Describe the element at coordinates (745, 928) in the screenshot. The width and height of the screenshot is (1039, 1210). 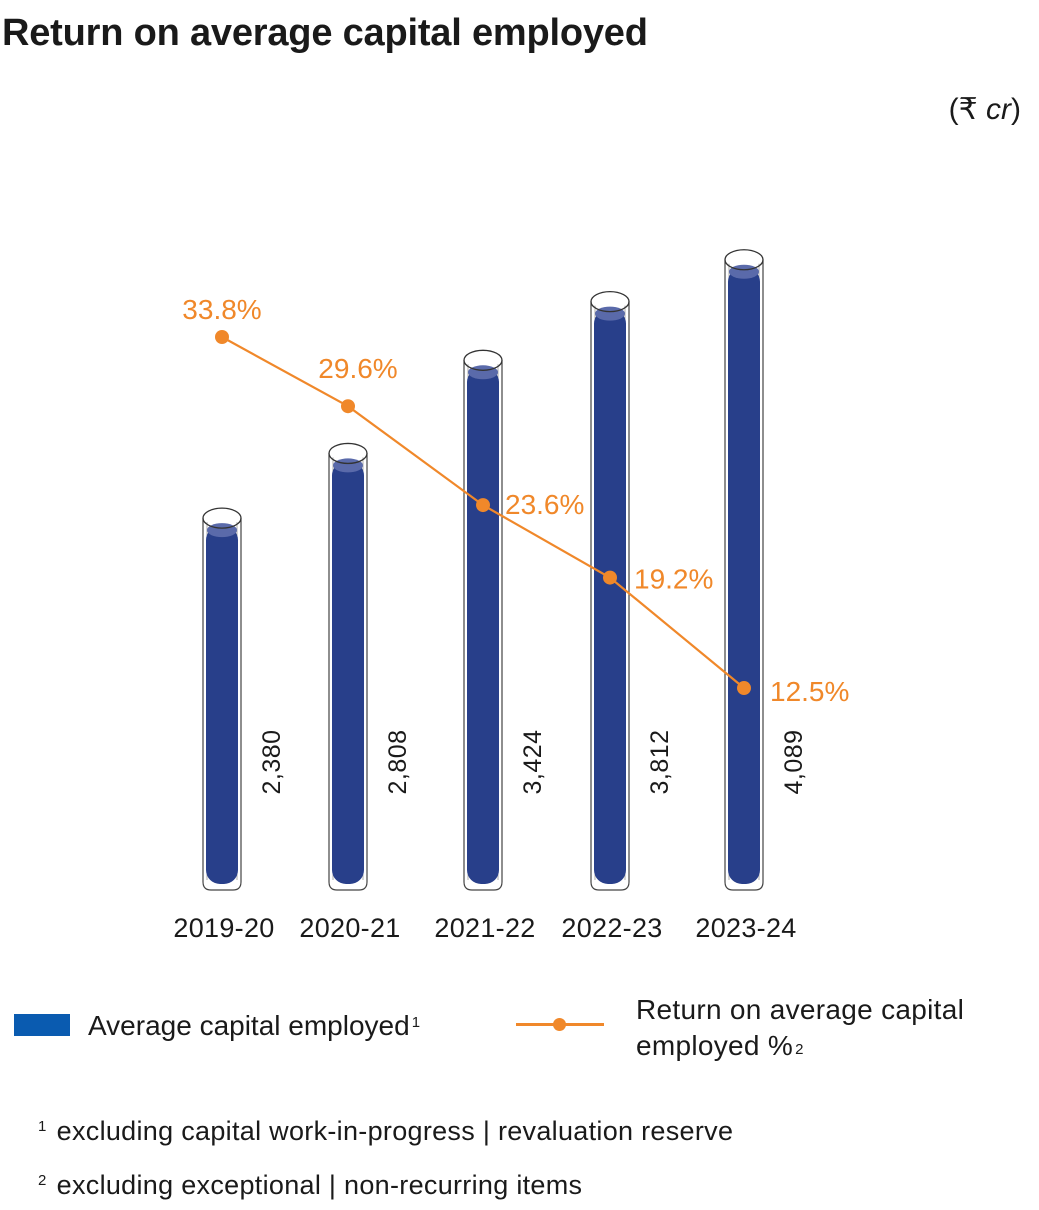
I see `x-tick-label: 2023-24` at that location.